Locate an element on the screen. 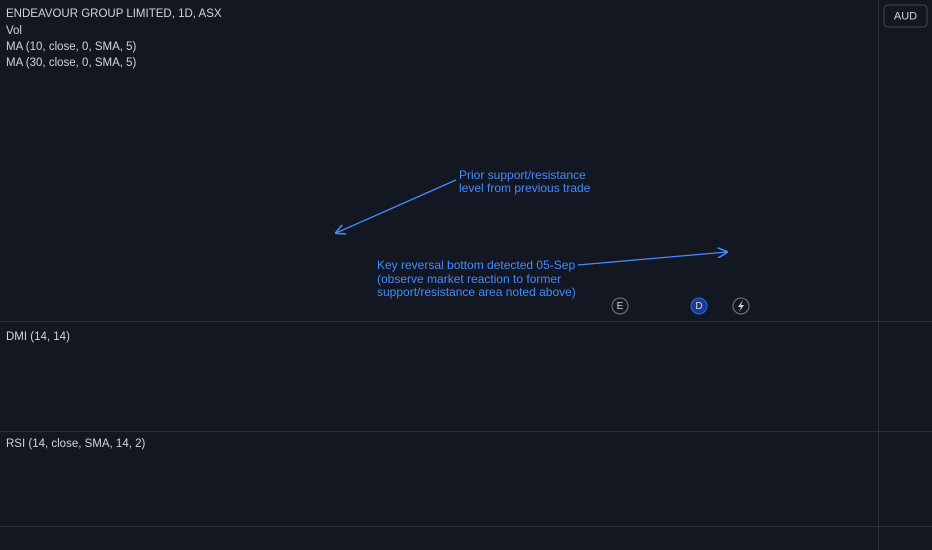 The image size is (932, 550). earnings-marker: E is located at coordinates (620, 306).